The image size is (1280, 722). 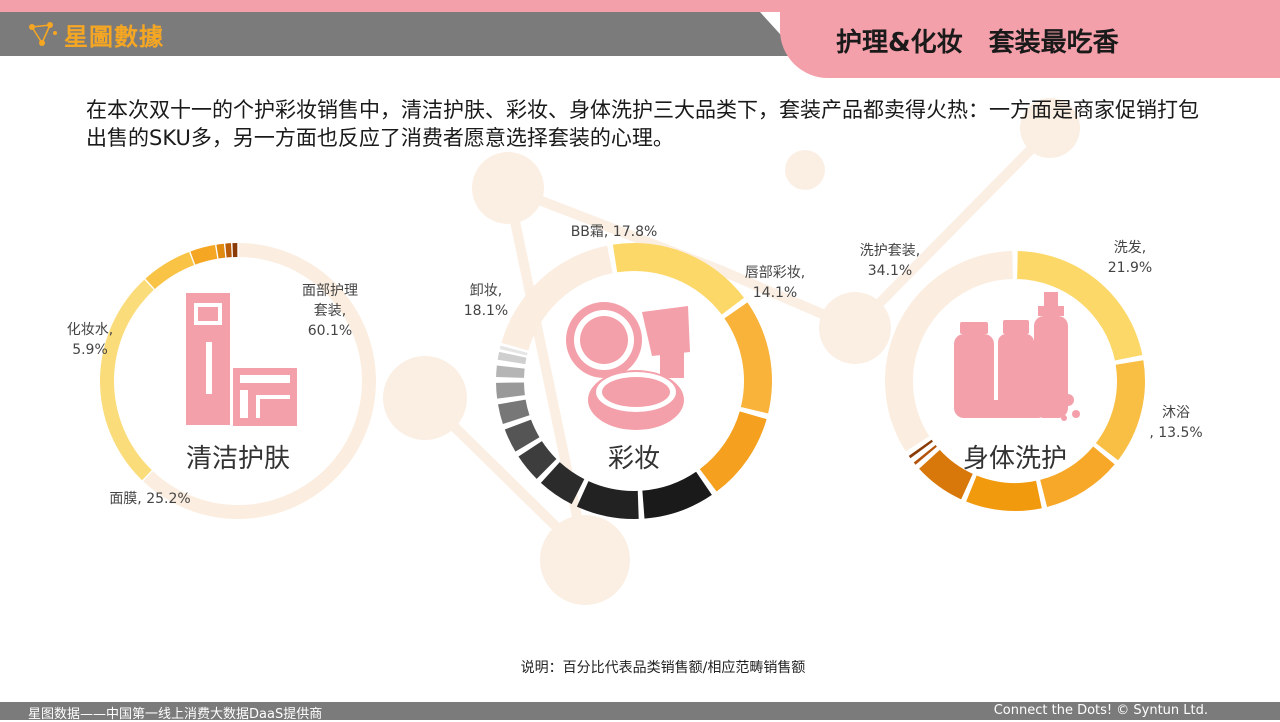 What do you see at coordinates (1100, 710) in the screenshot?
I see `footer-copyright: Connect the Dots! © Syntun Ltd.` at bounding box center [1100, 710].